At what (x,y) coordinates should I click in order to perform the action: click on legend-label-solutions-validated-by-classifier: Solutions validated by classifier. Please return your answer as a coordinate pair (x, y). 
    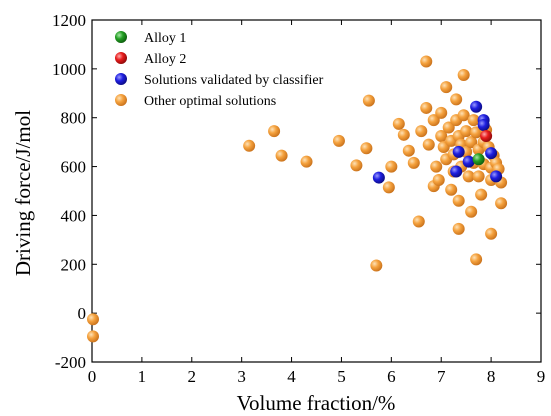
    Looking at the image, I should click on (234, 80).